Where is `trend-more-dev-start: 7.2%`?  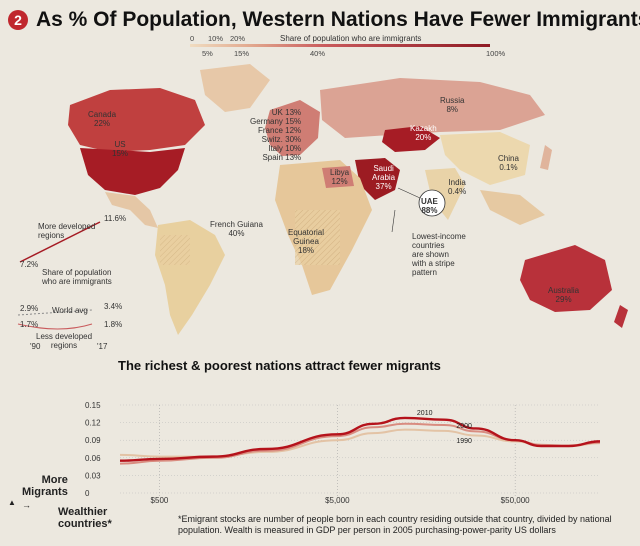 trend-more-dev-start: 7.2% is located at coordinates (29, 264).